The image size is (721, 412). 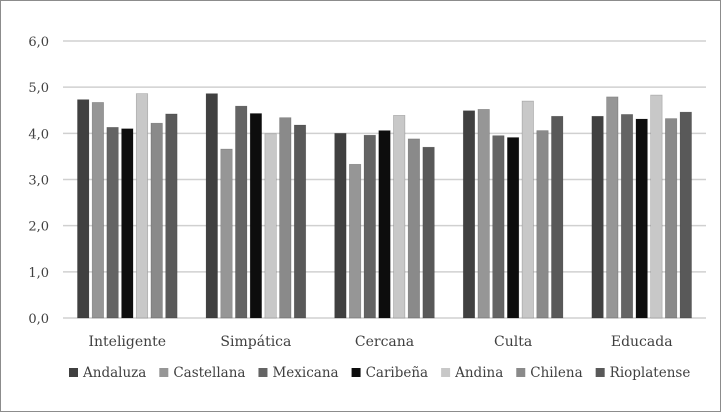 I want to click on x-tick-label: Inteligente, so click(x=128, y=342).